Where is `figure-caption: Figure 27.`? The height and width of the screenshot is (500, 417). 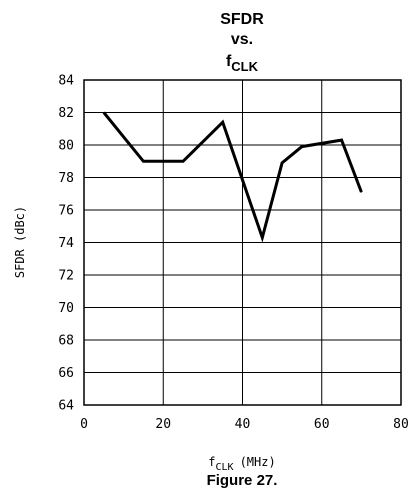 figure-caption: Figure 27. is located at coordinates (242, 480).